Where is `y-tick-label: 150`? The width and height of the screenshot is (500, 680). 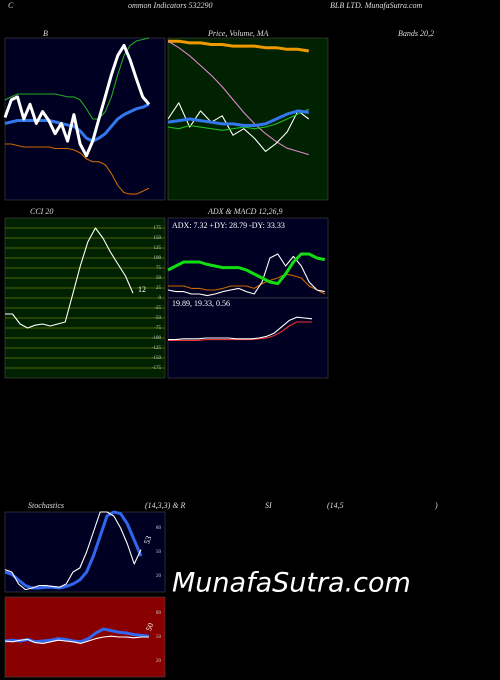 y-tick-label: 150 is located at coordinates (158, 238).